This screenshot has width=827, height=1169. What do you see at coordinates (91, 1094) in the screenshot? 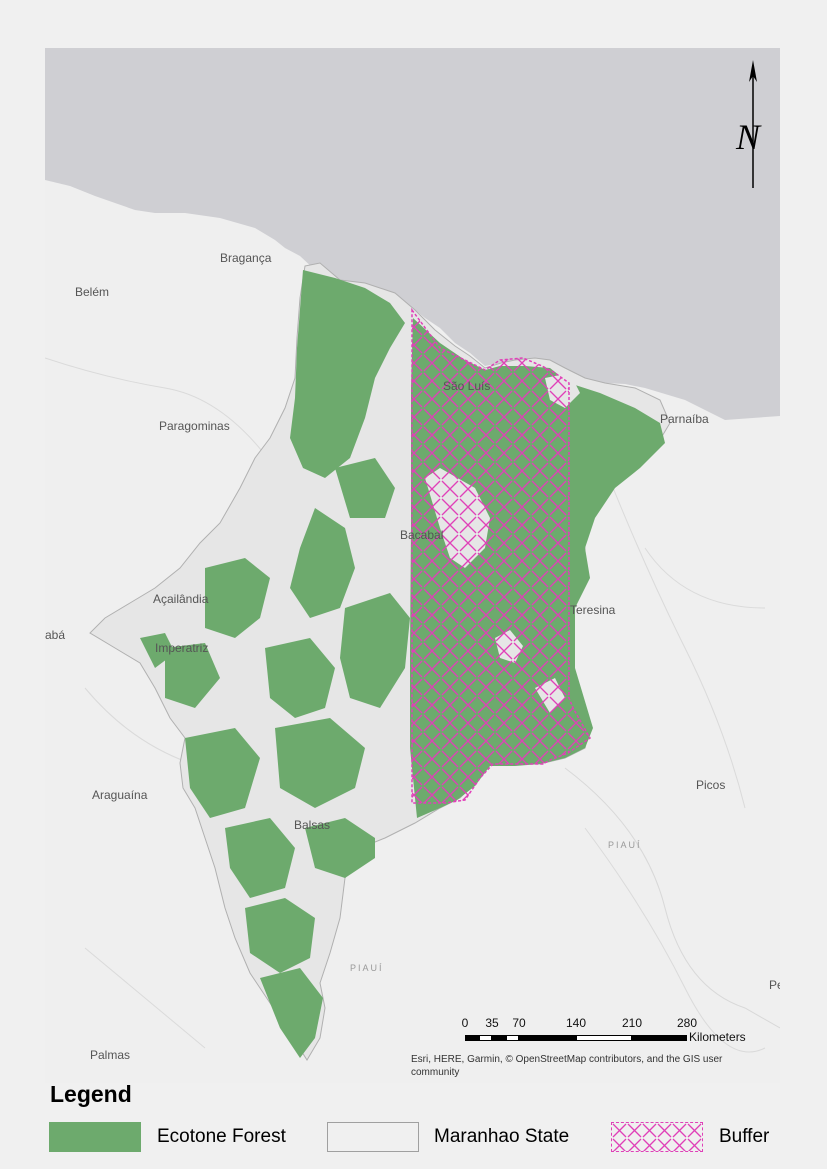
I see `legend-title: Legend` at bounding box center [91, 1094].